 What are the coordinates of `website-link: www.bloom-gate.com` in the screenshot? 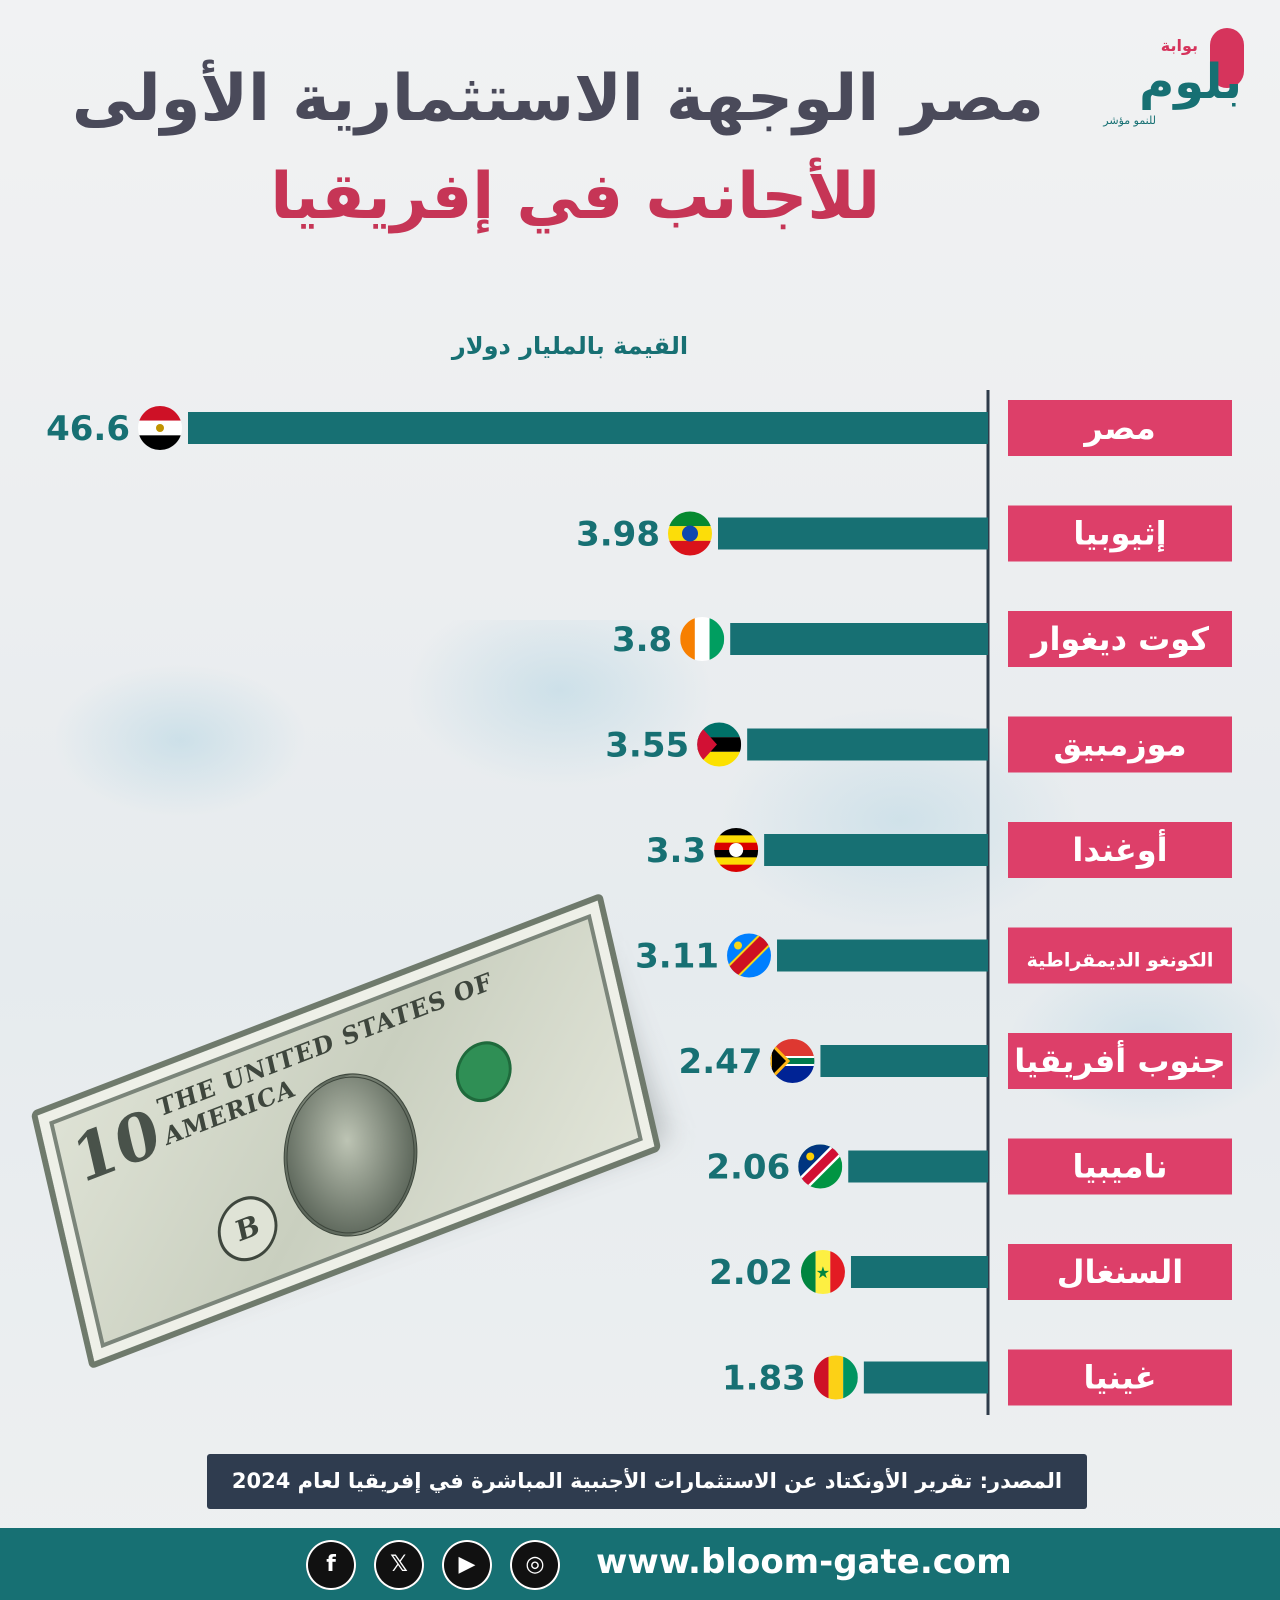 It's located at (804, 1562).